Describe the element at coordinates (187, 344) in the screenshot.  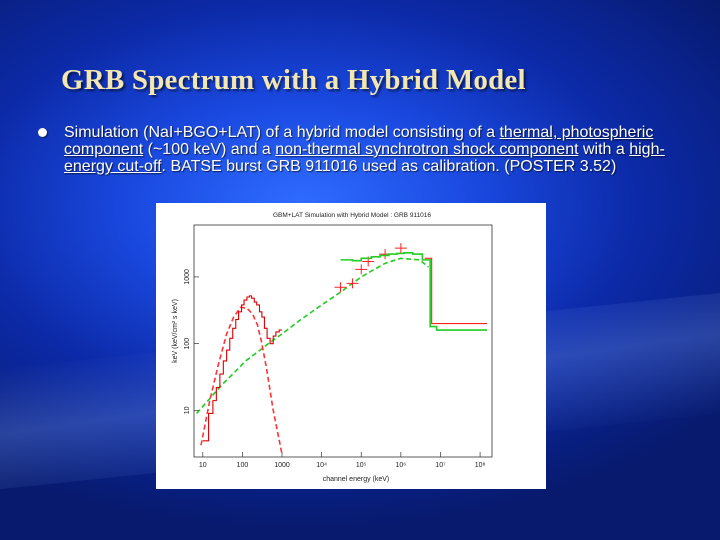
I see `y-tick-label-1: 100` at that location.